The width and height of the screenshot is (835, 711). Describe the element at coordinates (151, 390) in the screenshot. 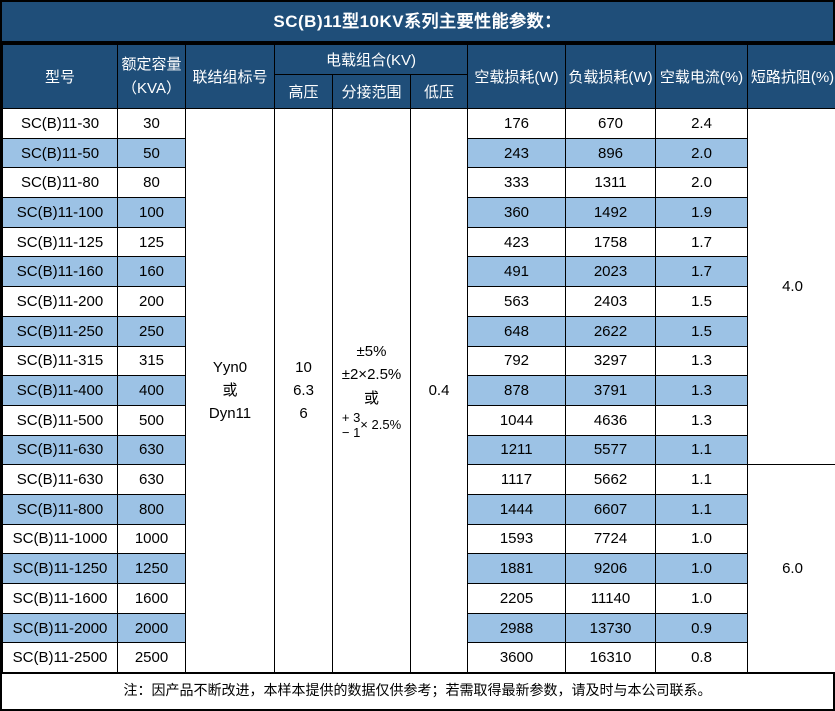

I see `capacity-cell: 400` at that location.